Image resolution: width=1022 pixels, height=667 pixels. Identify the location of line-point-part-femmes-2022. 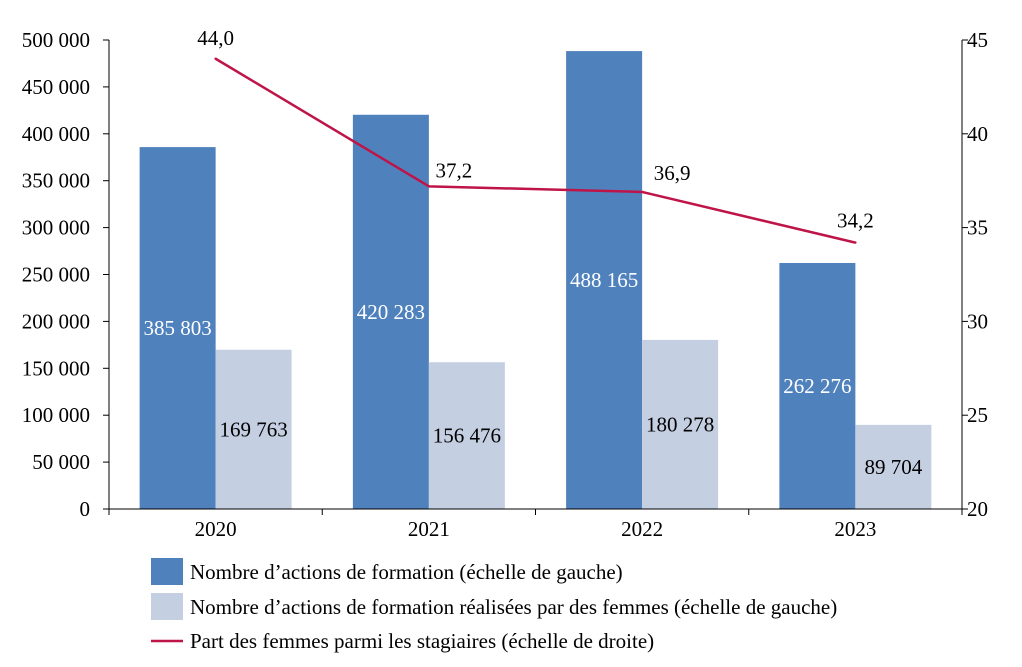
(642, 192).